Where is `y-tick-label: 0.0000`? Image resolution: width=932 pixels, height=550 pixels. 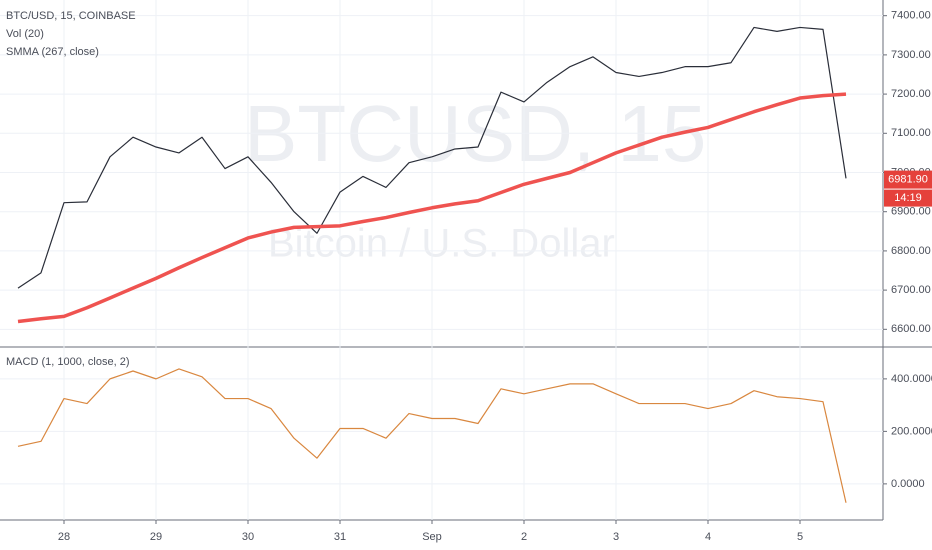
y-tick-label: 0.0000 is located at coordinates (908, 484).